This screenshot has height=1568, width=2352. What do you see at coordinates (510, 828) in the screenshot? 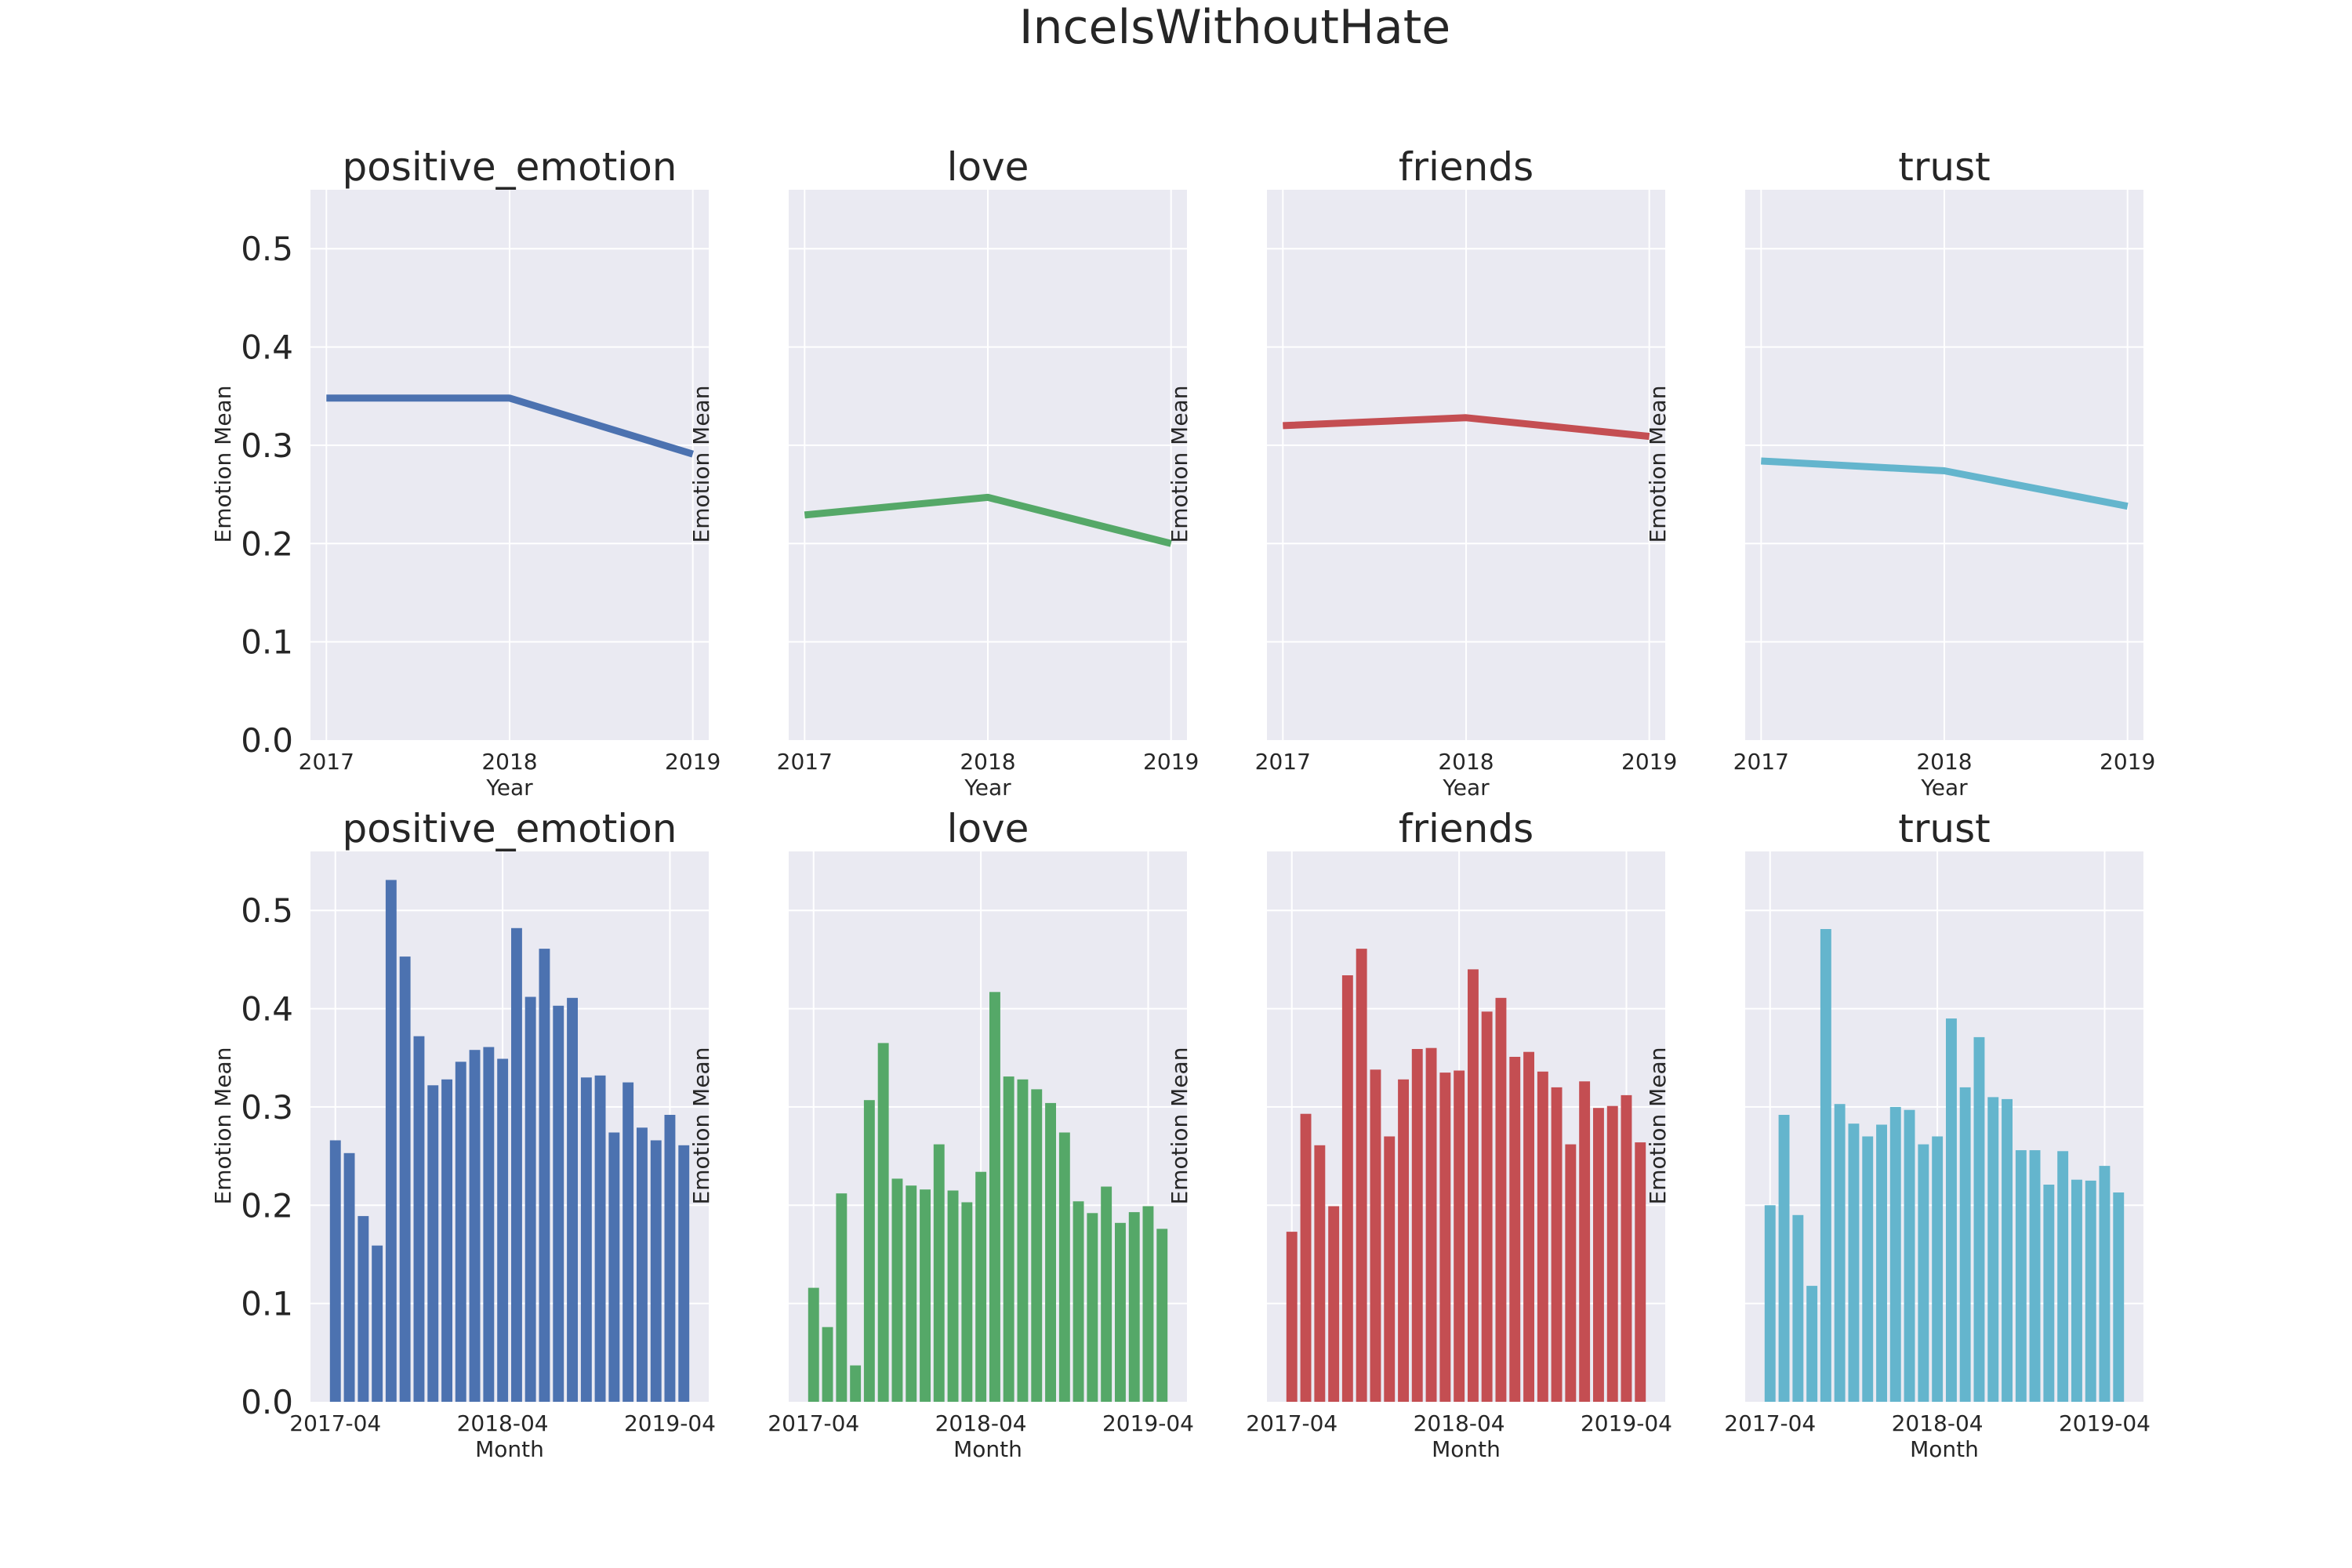
I see `panel-title: positive_emotion` at bounding box center [510, 828].